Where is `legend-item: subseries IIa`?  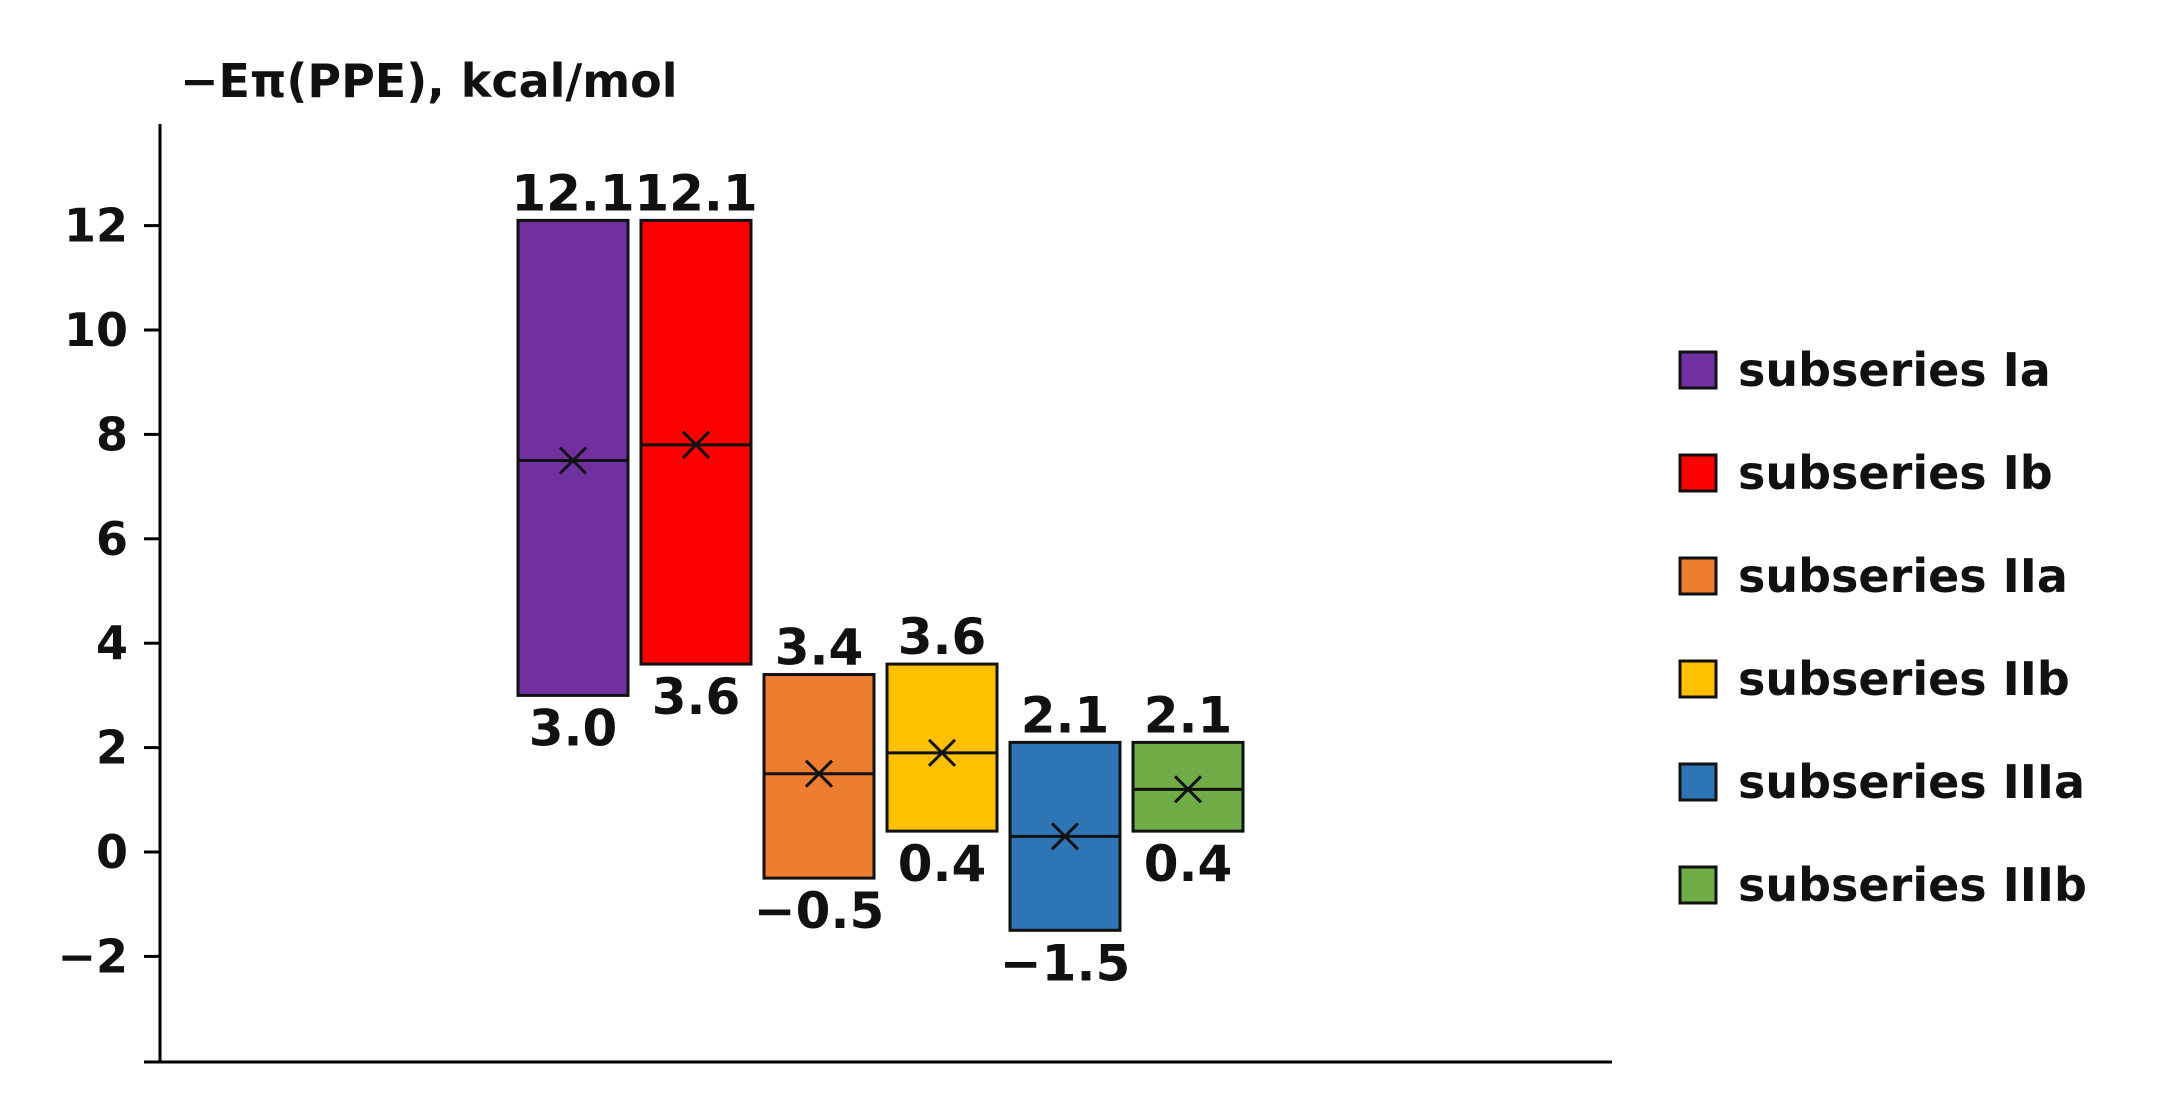
legend-item: subseries IIa is located at coordinates (1873, 576).